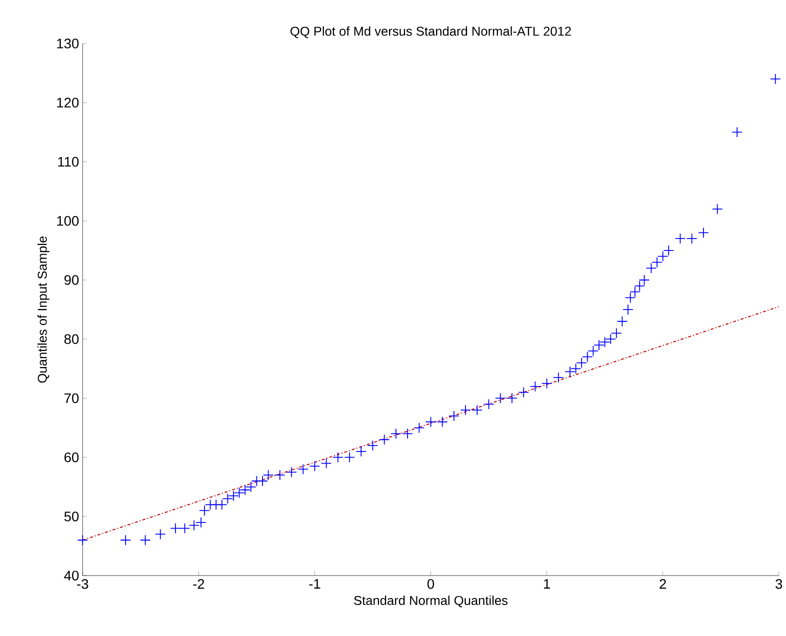  I want to click on y-axis-title: Quantiles of Input Sample, so click(43, 309).